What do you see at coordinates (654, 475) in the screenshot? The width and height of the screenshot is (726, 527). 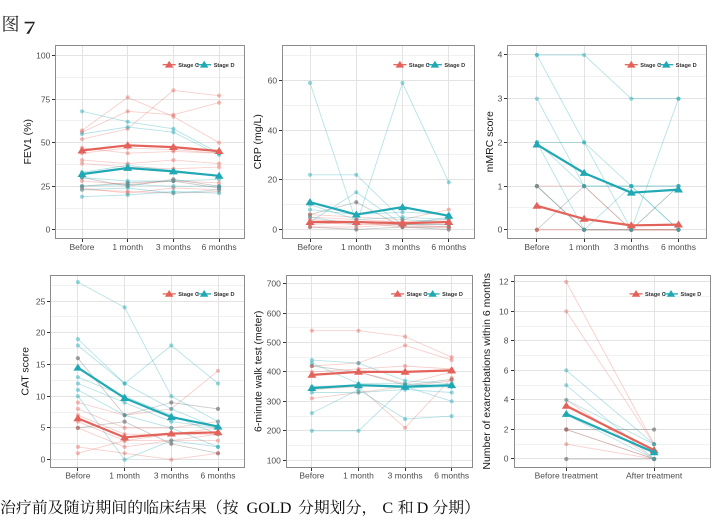 I see `svg-text: After treatment` at bounding box center [654, 475].